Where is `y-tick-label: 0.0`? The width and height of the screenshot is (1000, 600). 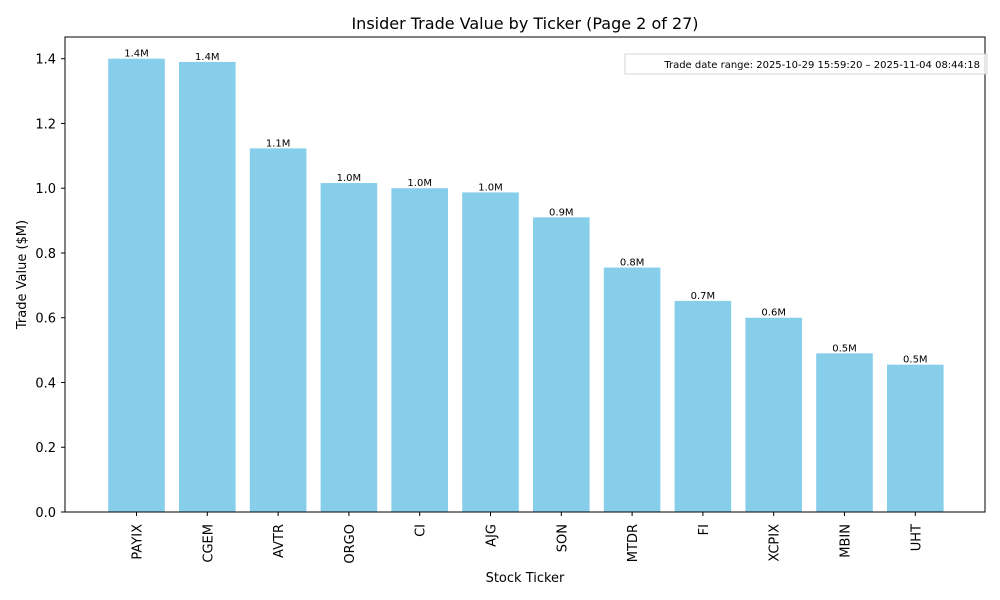 y-tick-label: 0.0 is located at coordinates (45, 513).